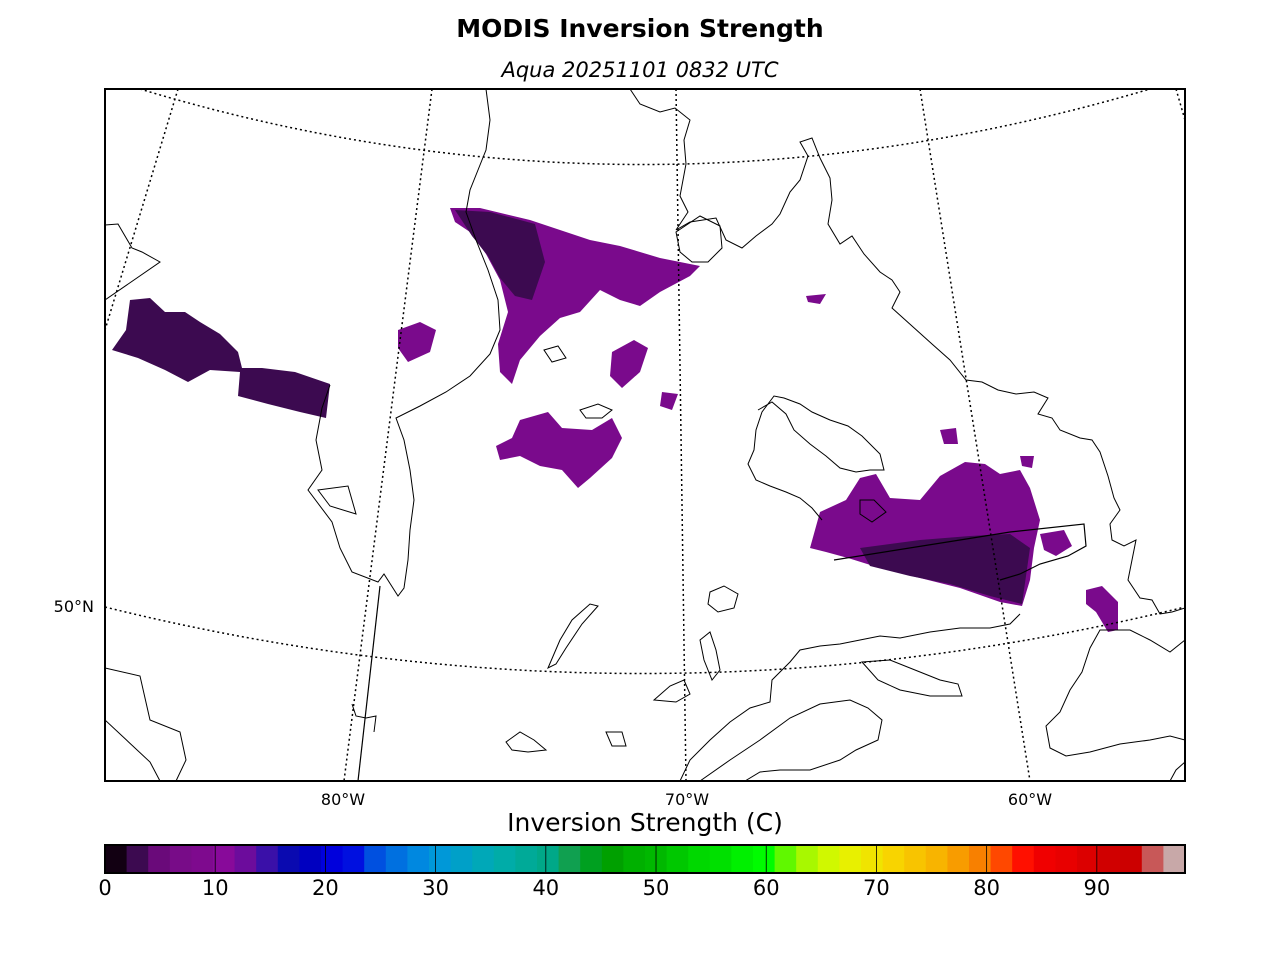  I want to click on parallel-60n, so click(645, 127).